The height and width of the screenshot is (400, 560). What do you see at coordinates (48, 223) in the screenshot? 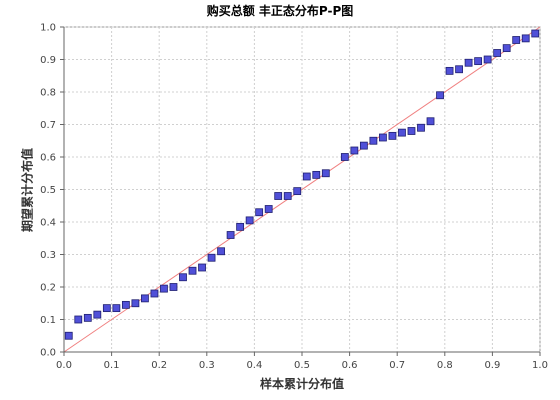
I see `y-tick-label: 0.4` at bounding box center [48, 223].